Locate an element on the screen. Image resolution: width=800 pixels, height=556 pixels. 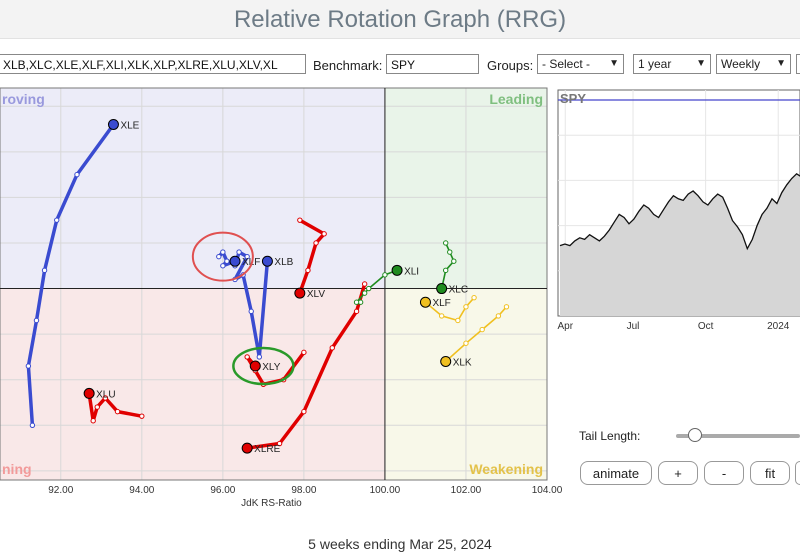
label-xlc: XLC is located at coordinates (458, 290).